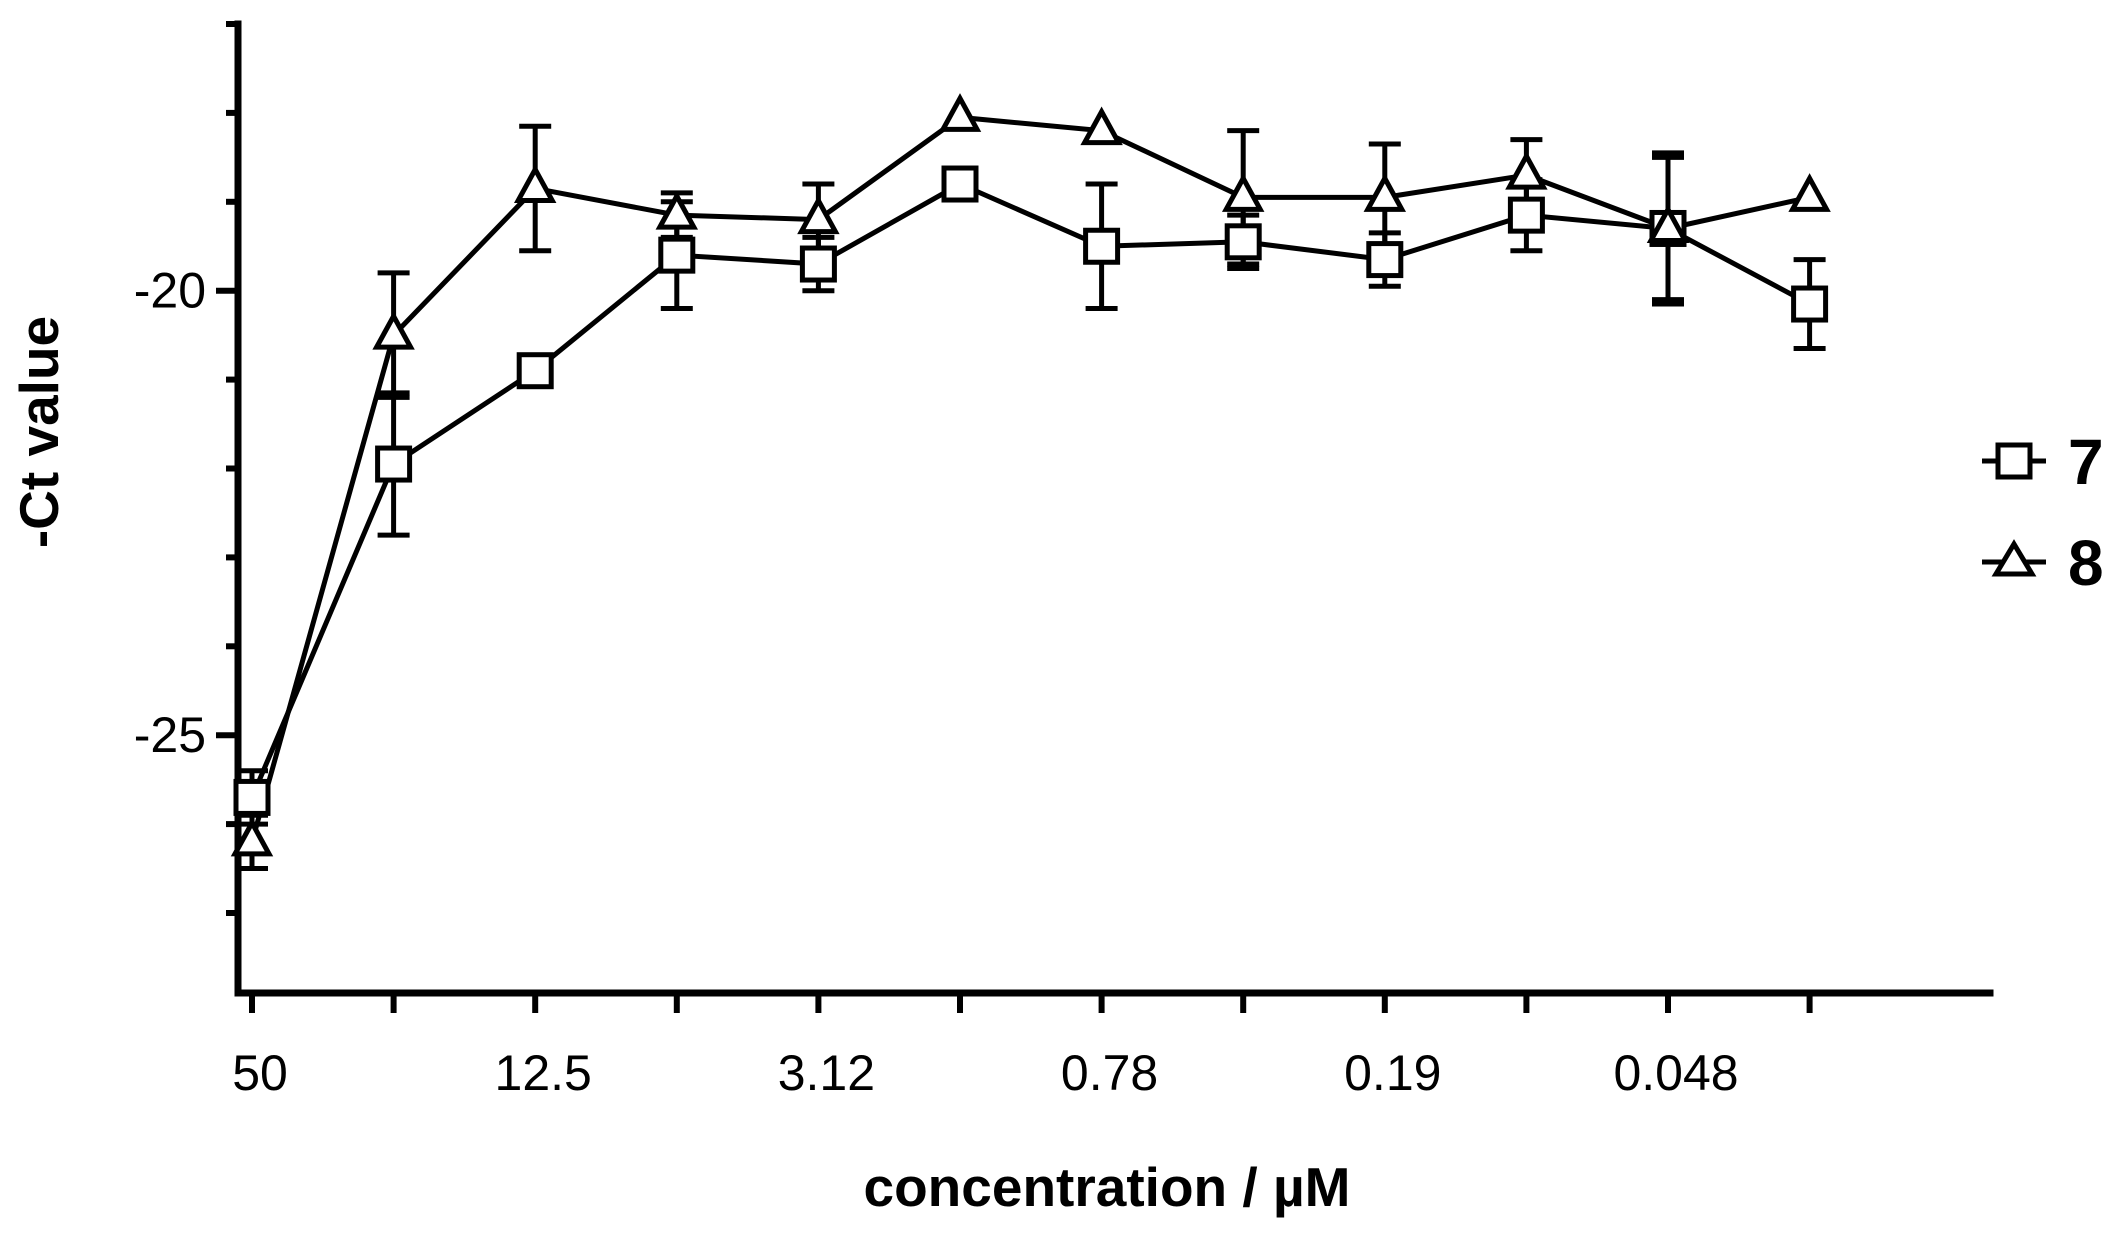 The width and height of the screenshot is (2127, 1239). Describe the element at coordinates (2043, 512) in the screenshot. I see `legend: 7 8` at that location.